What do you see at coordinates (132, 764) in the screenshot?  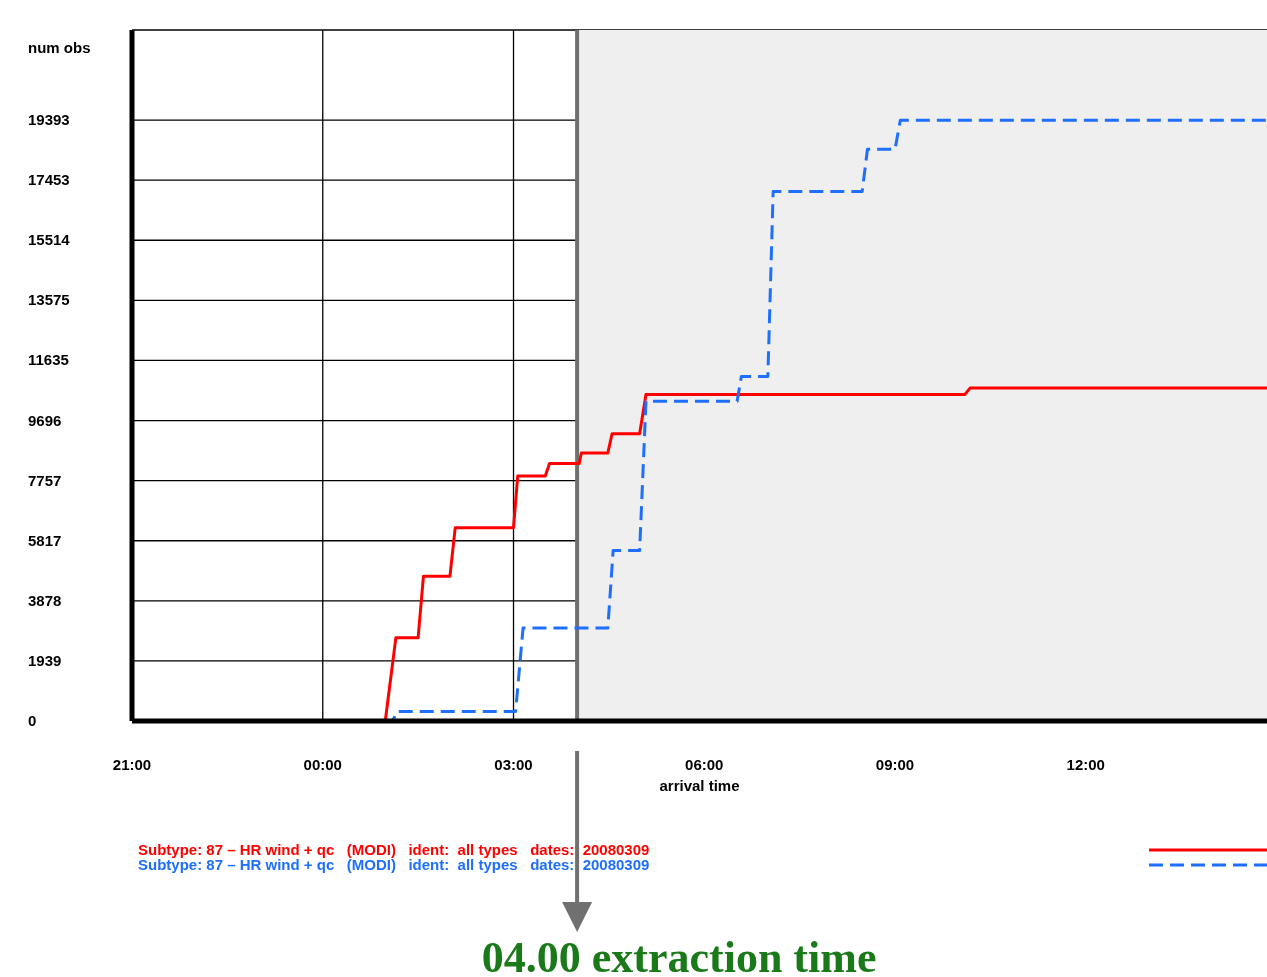 I see `x-tick-label: 21:00` at bounding box center [132, 764].